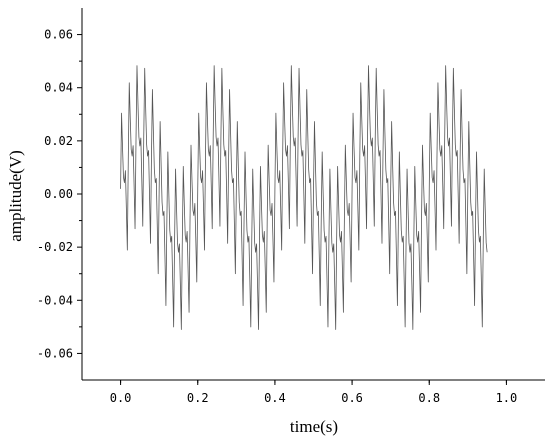 Image resolution: width=550 pixels, height=442 pixels. Describe the element at coordinates (507, 398) in the screenshot. I see `x-tick-label: 1.0` at that location.